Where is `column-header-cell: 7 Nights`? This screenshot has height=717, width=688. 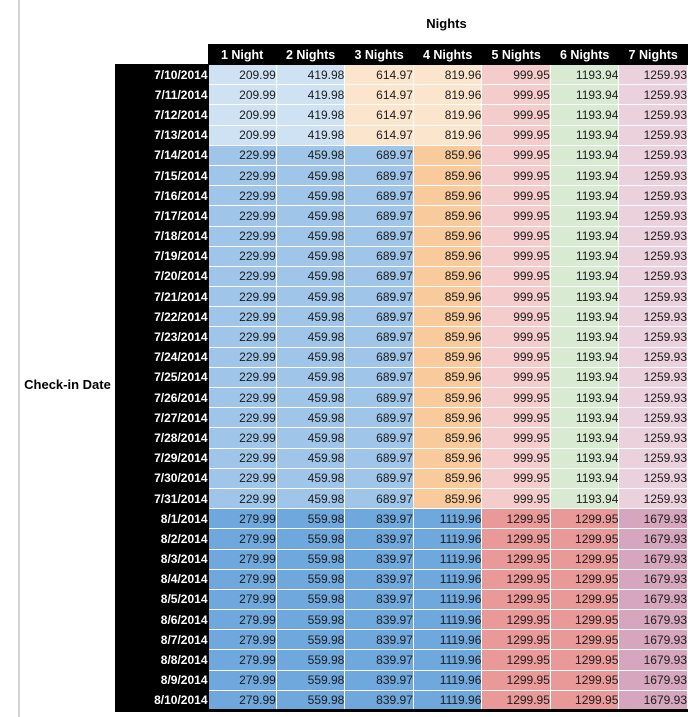
column-header-cell: 7 Nights is located at coordinates (653, 54).